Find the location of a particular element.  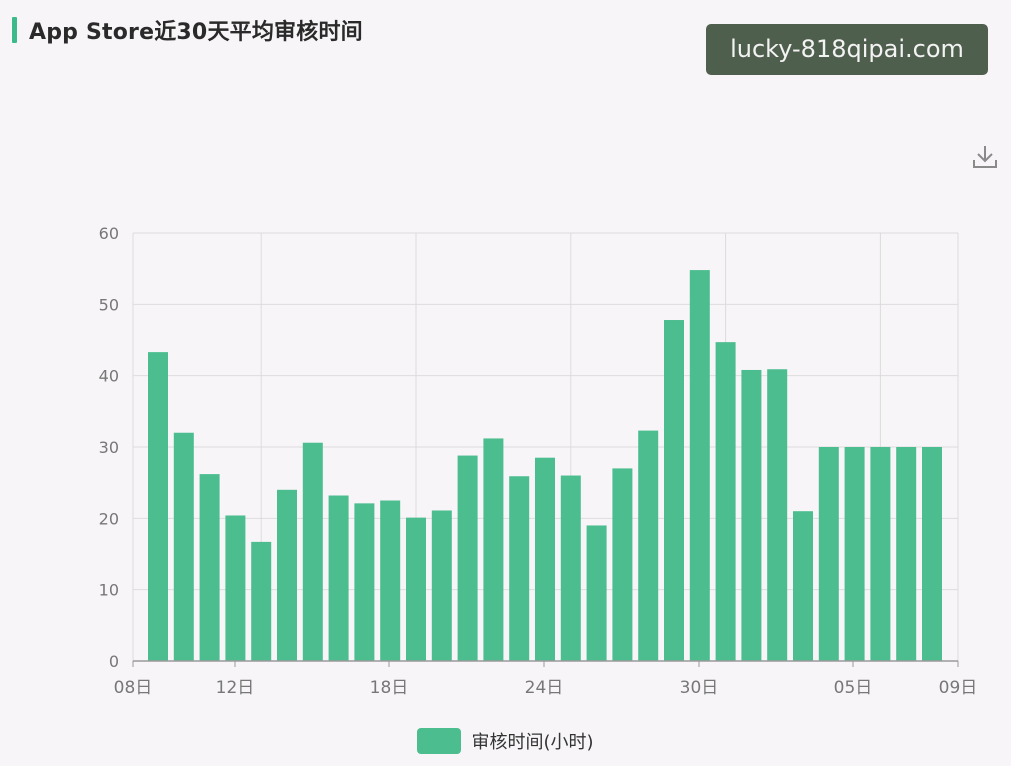

y-tick-label: 40 is located at coordinates (109, 376).